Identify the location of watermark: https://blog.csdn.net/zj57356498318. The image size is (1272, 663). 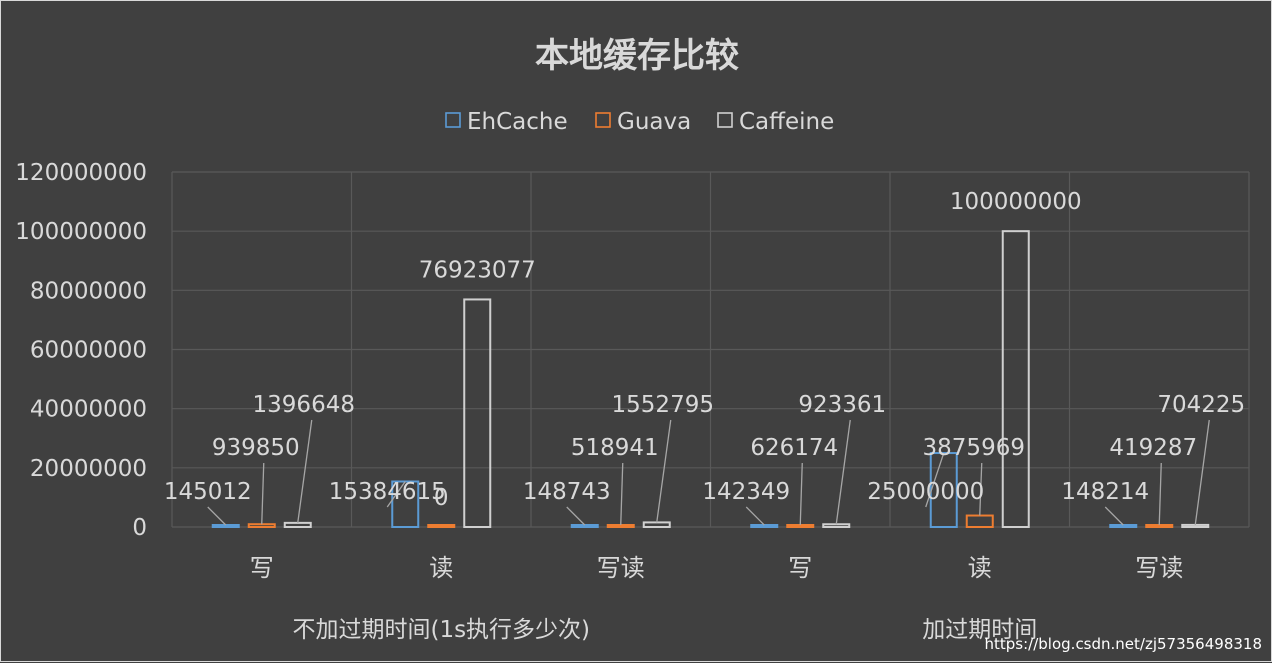
(1123, 644).